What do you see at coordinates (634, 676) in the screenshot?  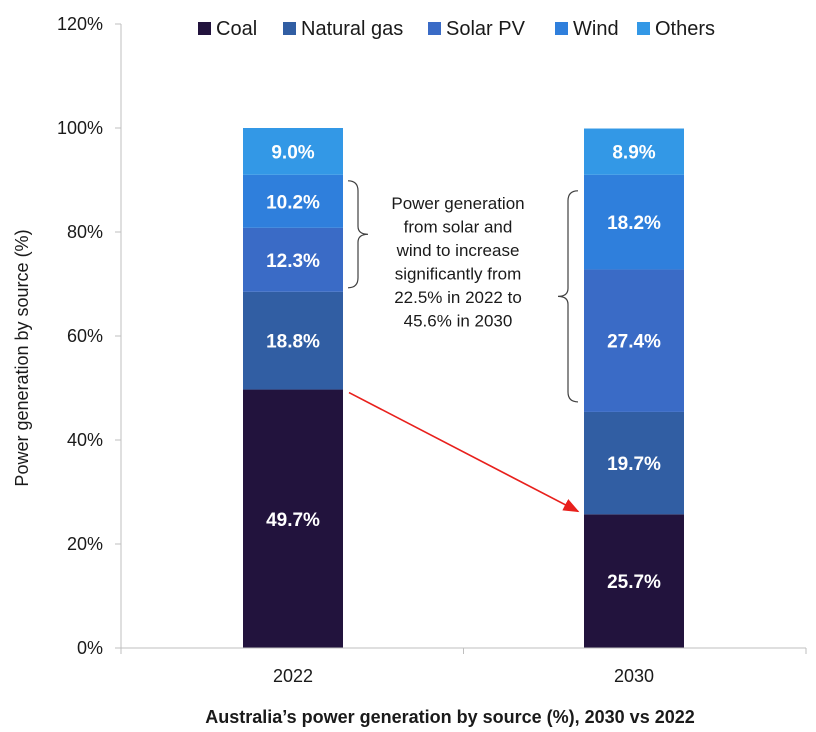 I see `x-tick-label: 2030` at bounding box center [634, 676].